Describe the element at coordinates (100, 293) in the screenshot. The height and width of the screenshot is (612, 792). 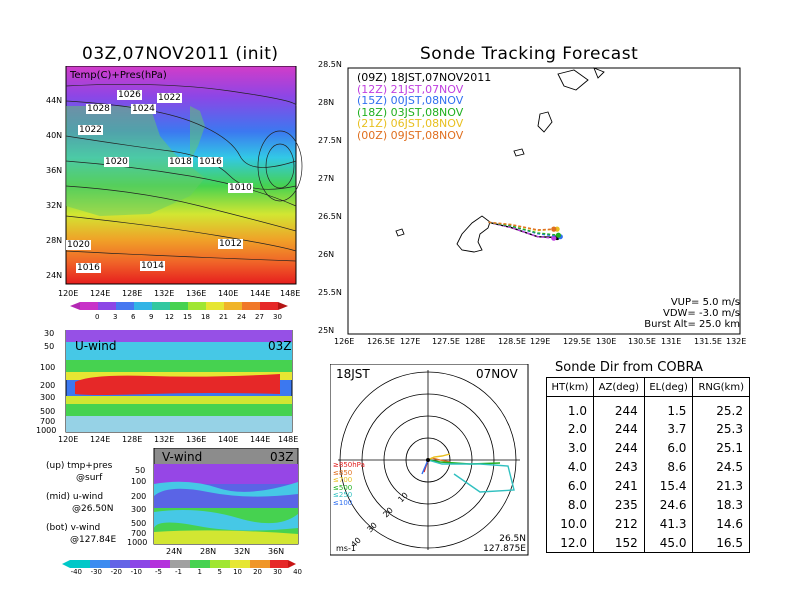
I see `lon-label: 124E` at that location.